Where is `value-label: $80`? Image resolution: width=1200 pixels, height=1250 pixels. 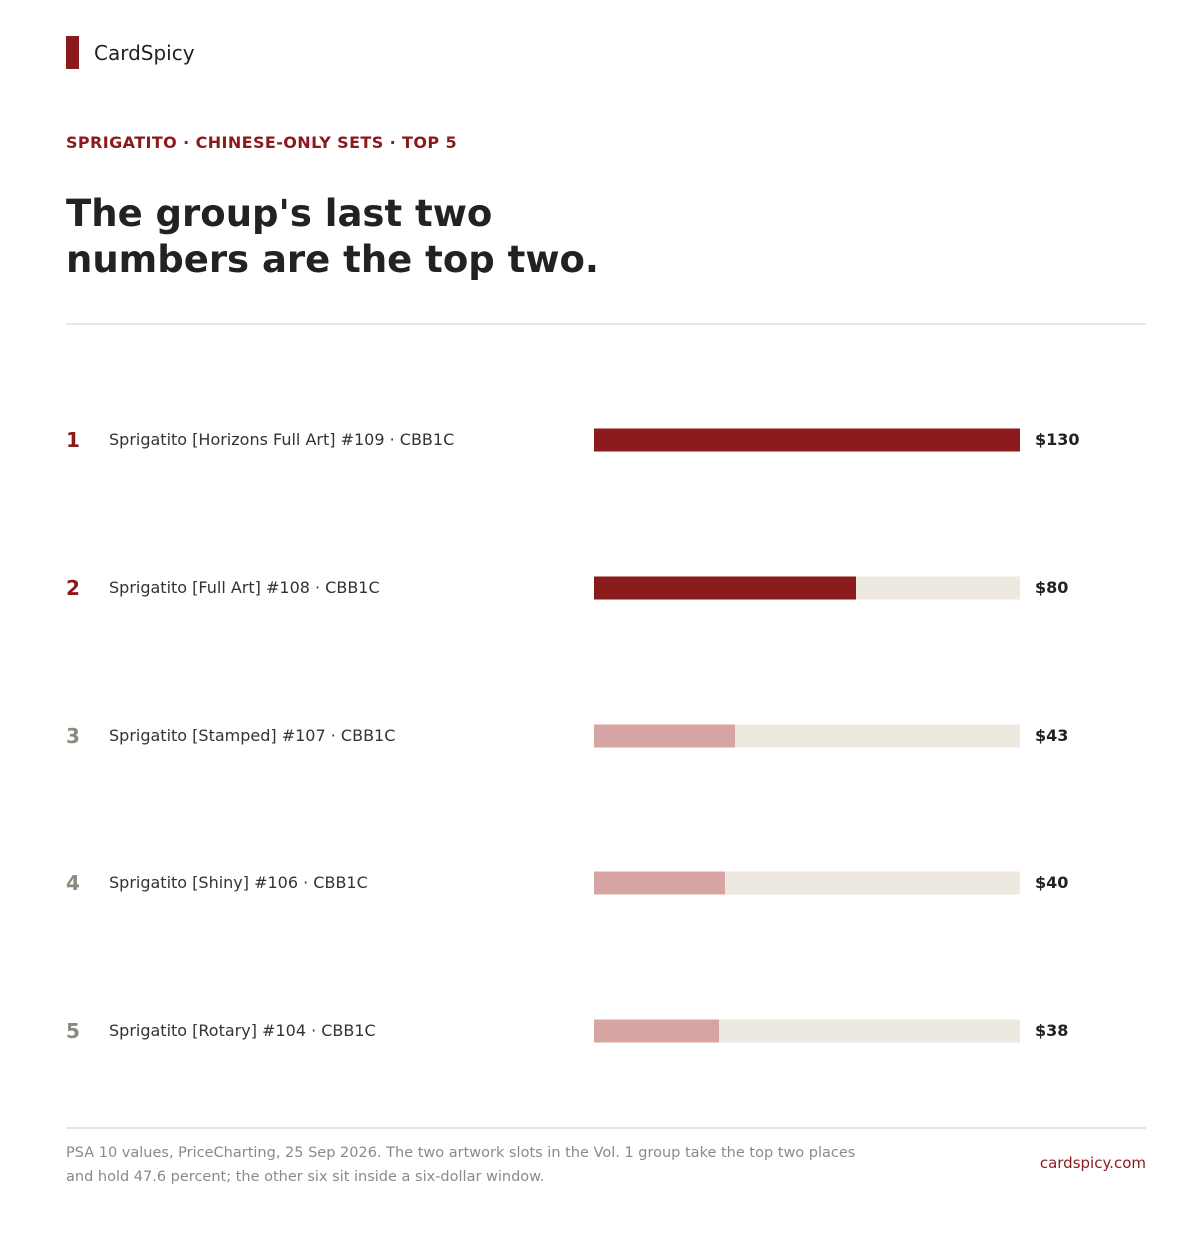 value-label: $80 is located at coordinates (1052, 587).